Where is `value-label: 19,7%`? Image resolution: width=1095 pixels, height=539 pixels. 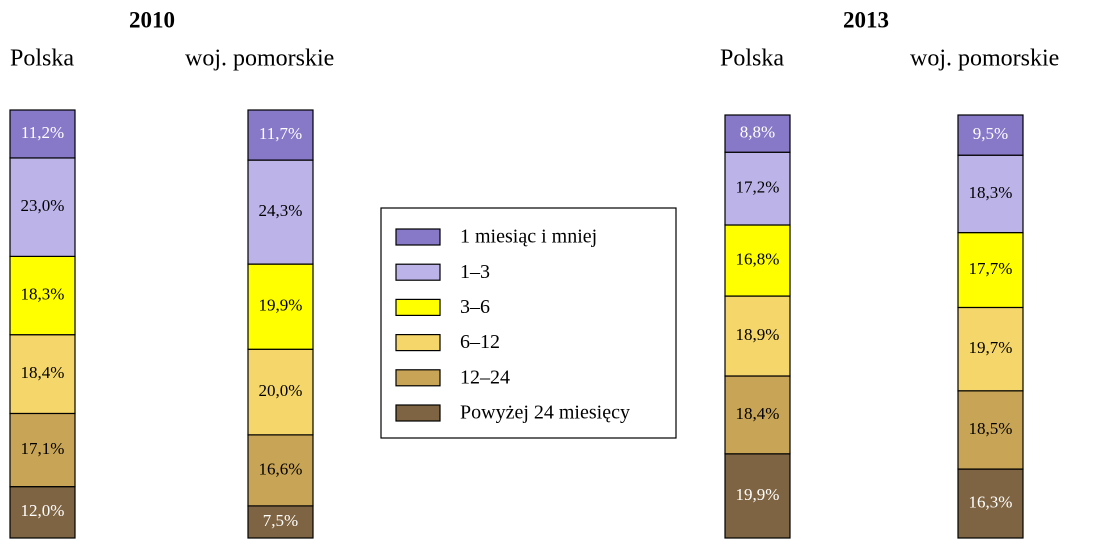
value-label: 19,7% is located at coordinates (991, 347).